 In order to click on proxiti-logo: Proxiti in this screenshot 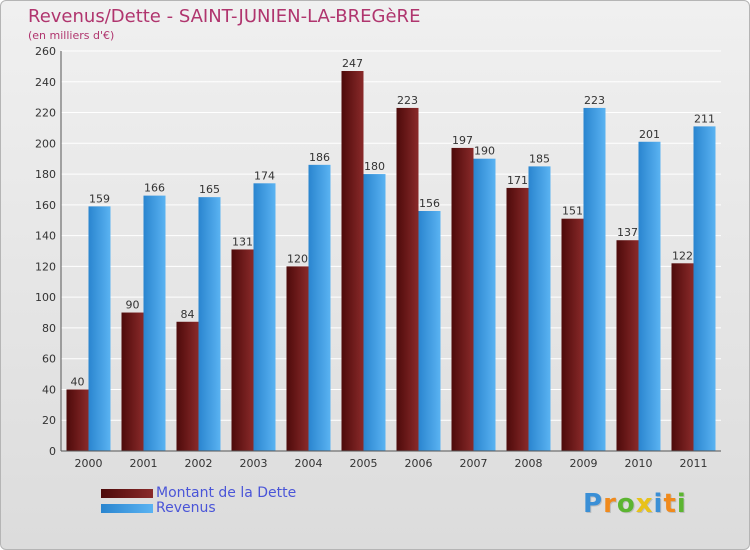, I will do `click(635, 504)`.